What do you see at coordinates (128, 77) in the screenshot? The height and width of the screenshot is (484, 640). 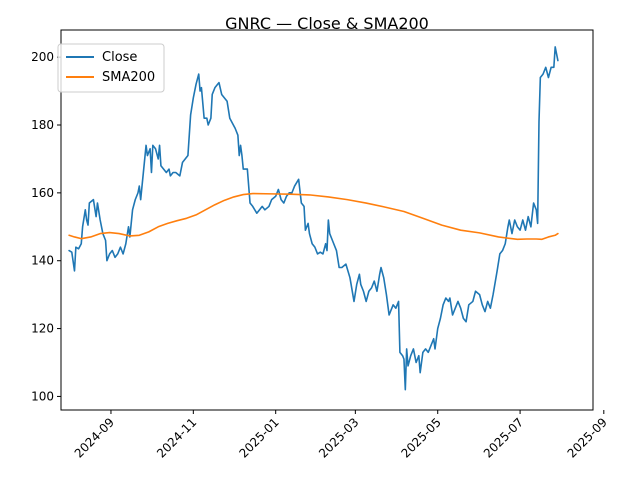 I see `legend-label-sma200: SMA200` at bounding box center [128, 77].